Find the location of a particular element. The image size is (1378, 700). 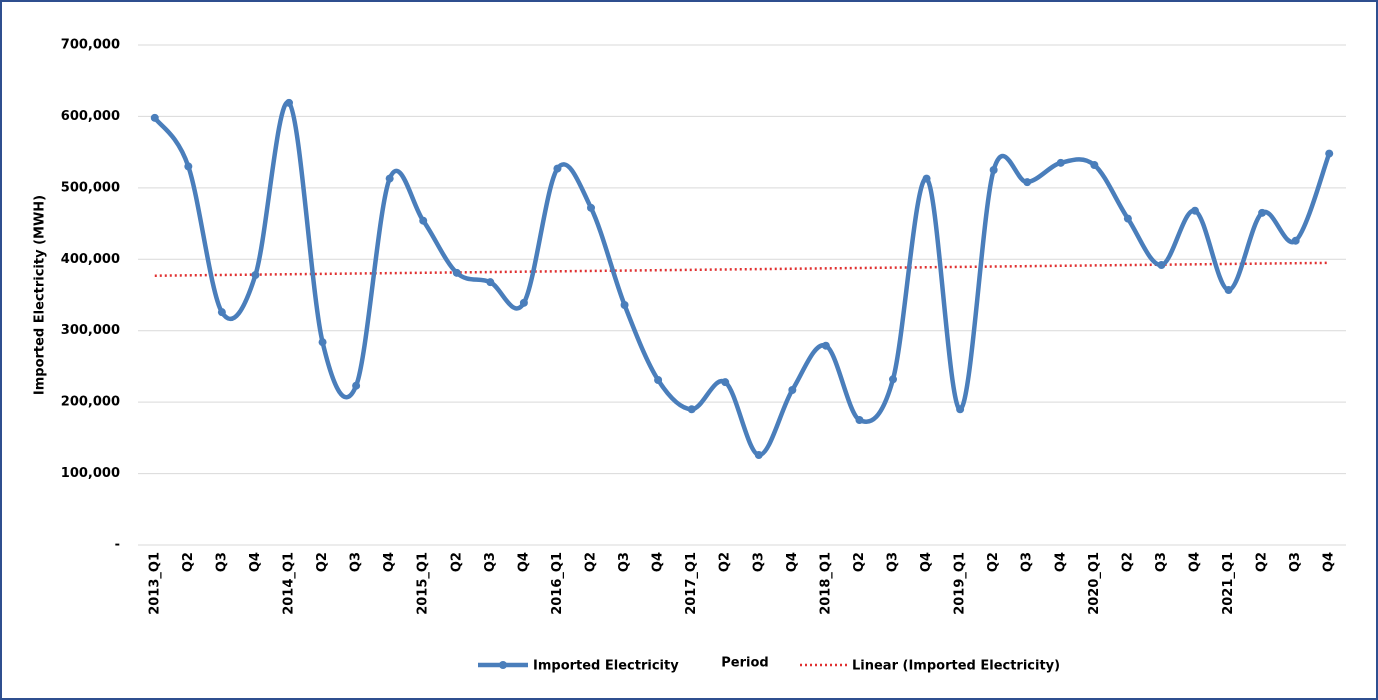

x-axis-label: Period is located at coordinates (744, 663).